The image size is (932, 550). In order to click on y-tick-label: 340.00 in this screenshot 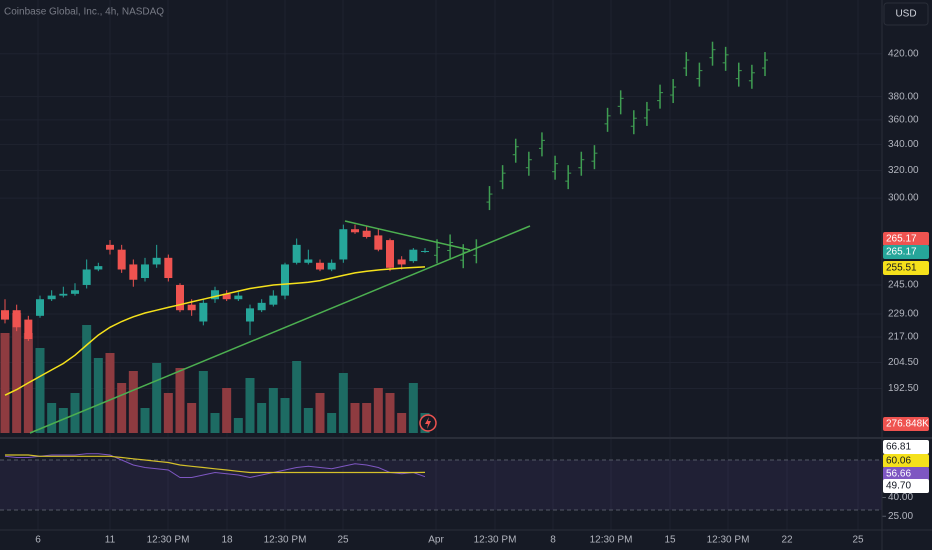, I will do `click(903, 144)`.